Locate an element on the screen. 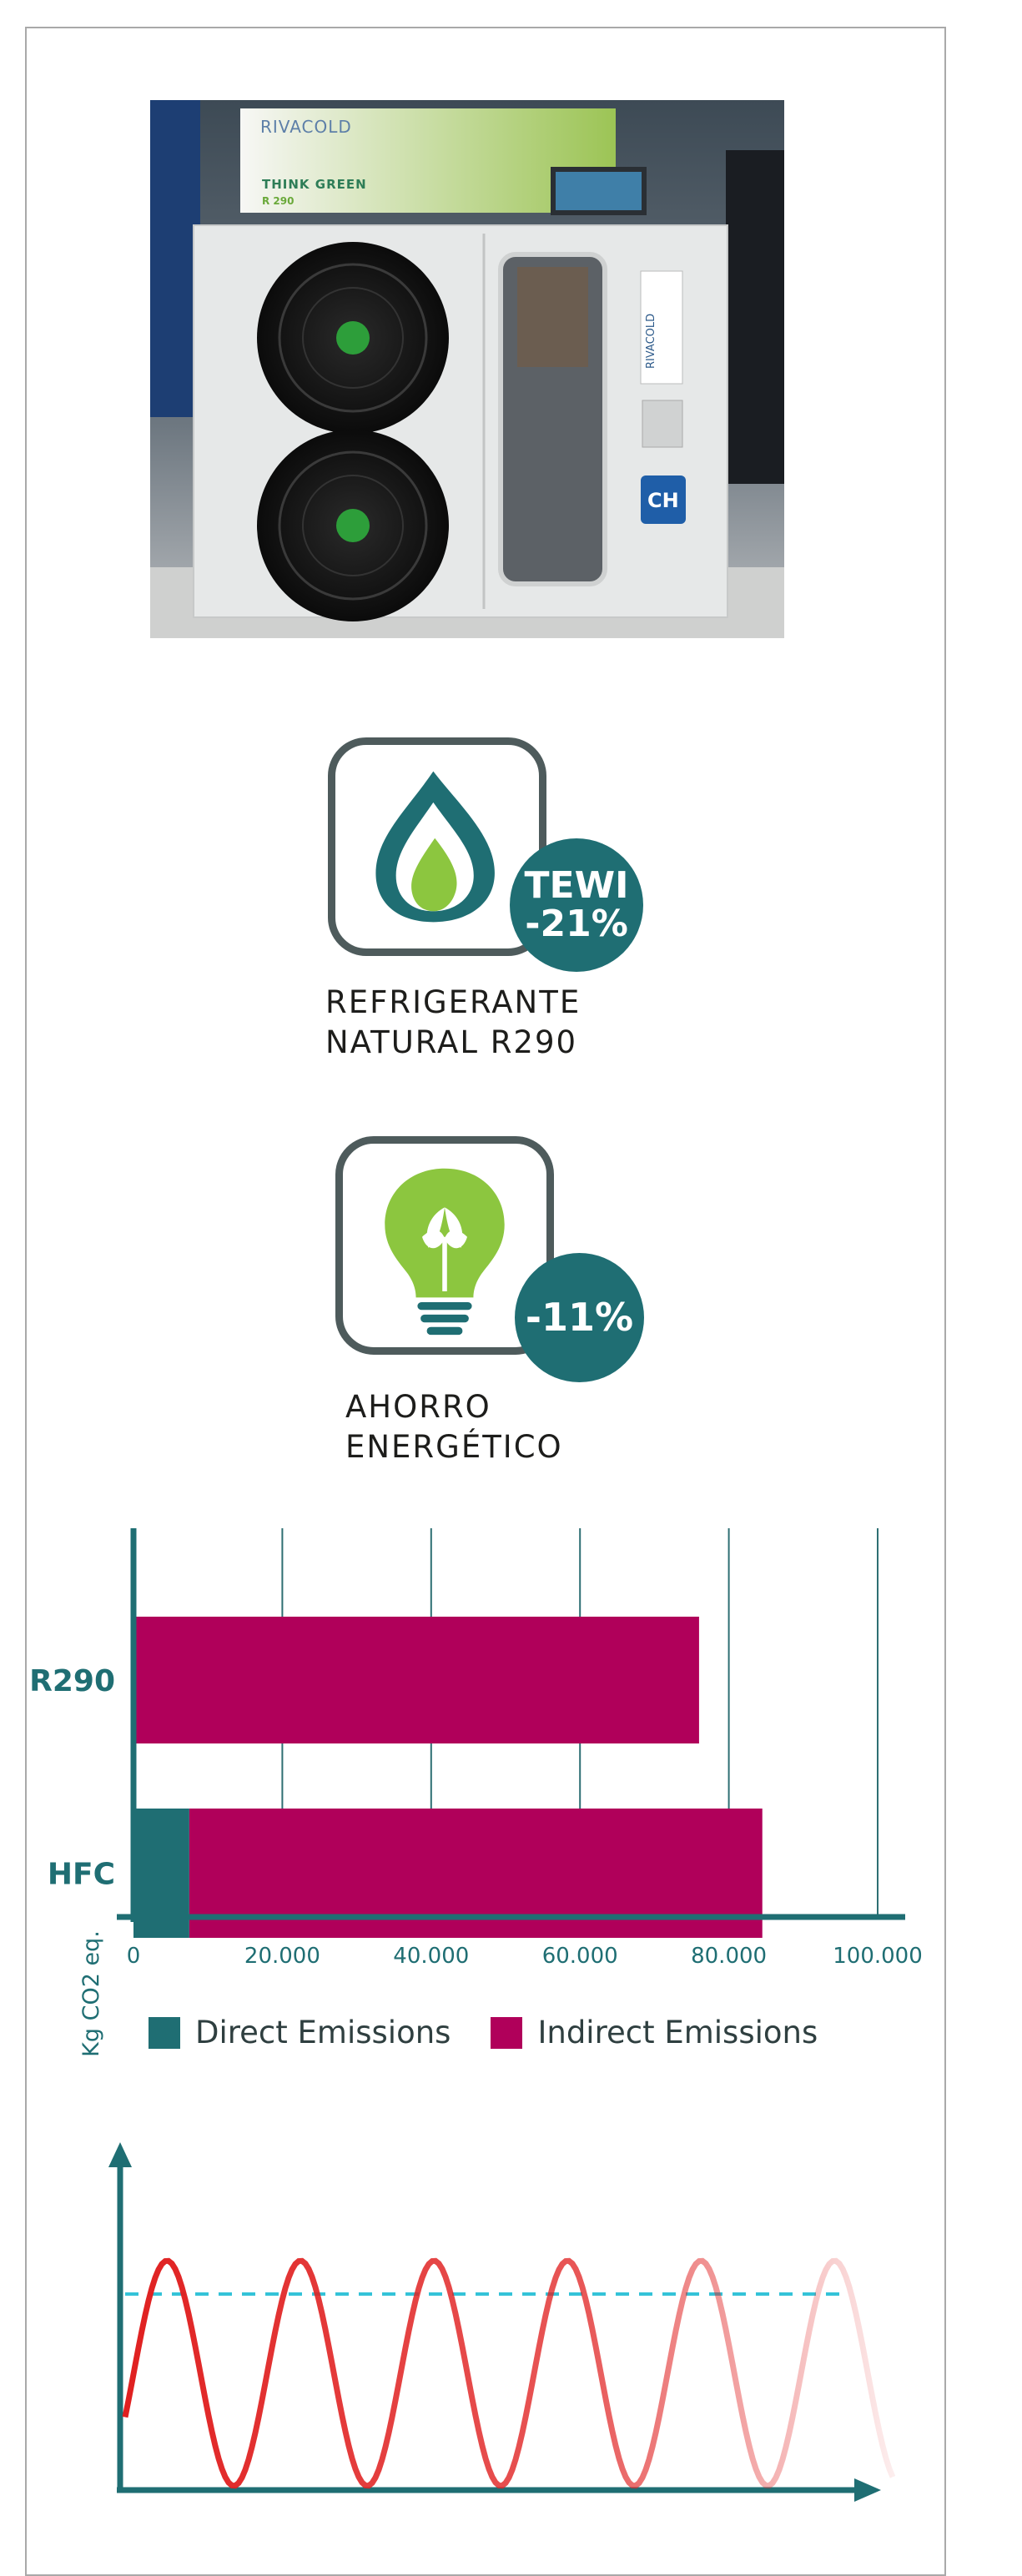  oscillation-y-arrow is located at coordinates (120, 2154).